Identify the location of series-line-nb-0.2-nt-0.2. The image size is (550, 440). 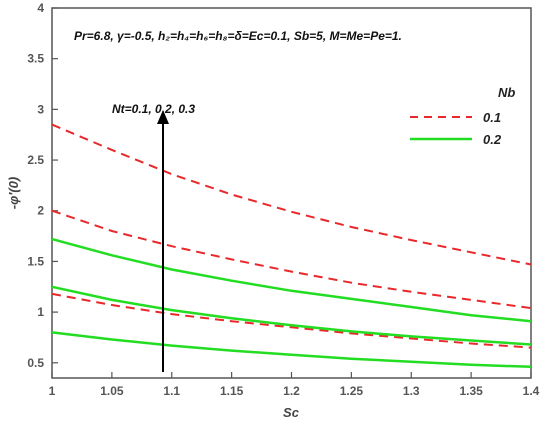
(291, 315).